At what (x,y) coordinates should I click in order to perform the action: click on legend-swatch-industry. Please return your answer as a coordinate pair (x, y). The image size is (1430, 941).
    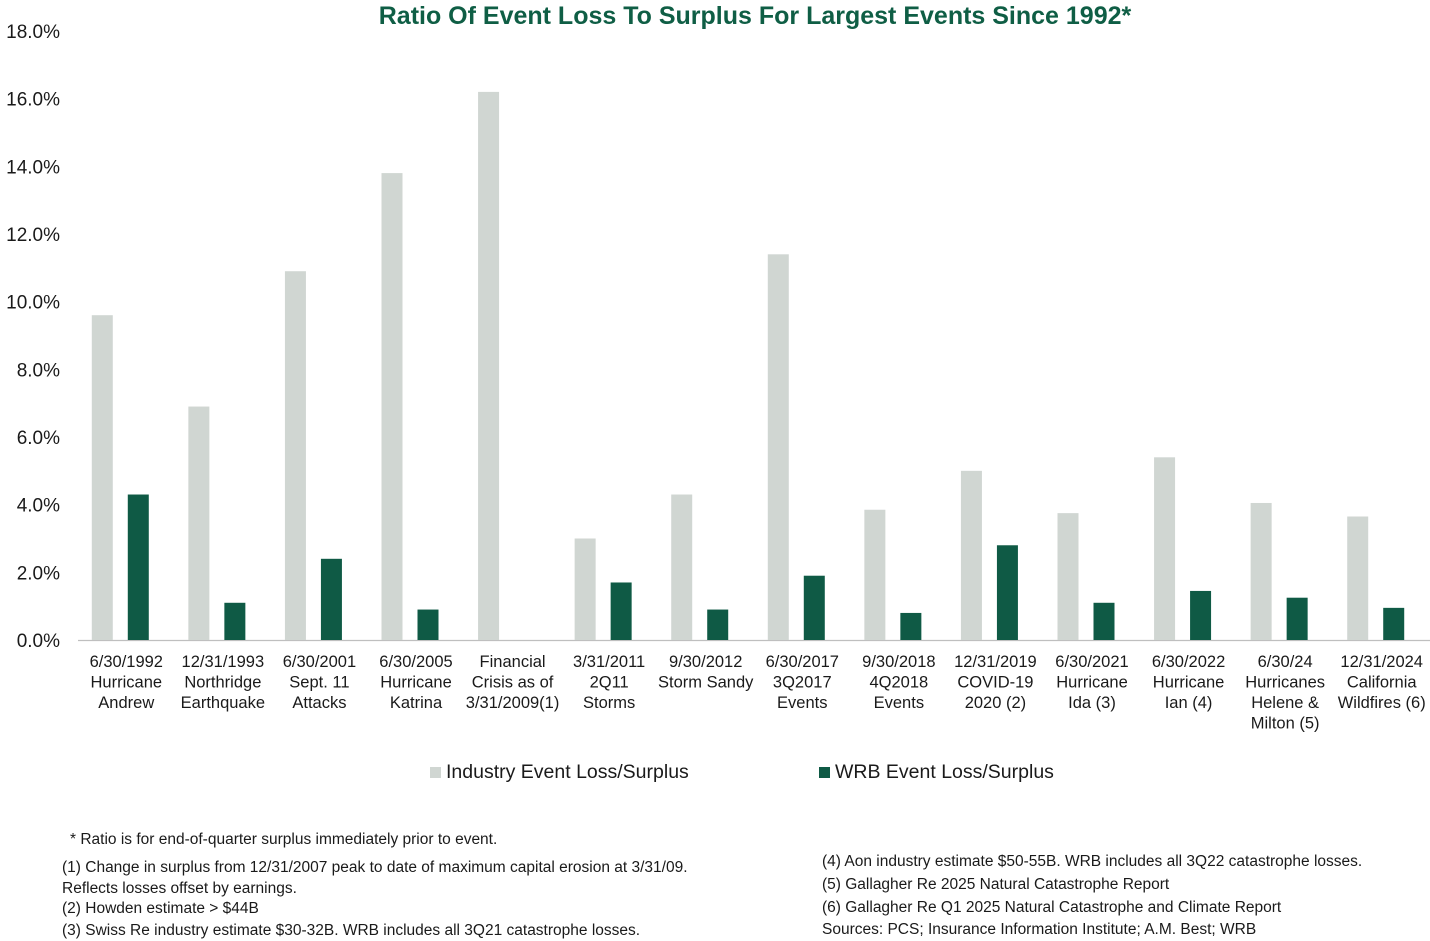
    Looking at the image, I should click on (435, 772).